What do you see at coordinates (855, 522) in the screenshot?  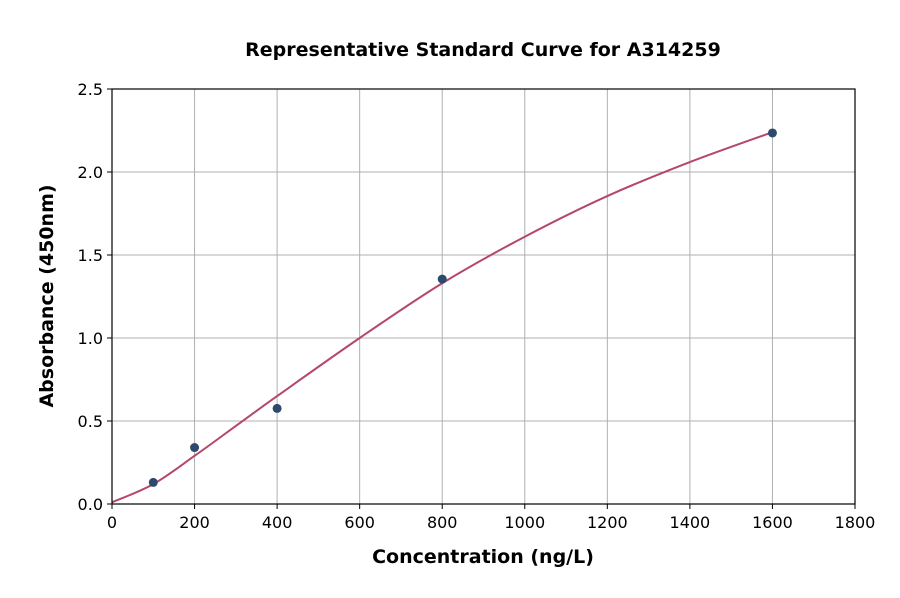 I see `x-tick-label: 1800` at bounding box center [855, 522].